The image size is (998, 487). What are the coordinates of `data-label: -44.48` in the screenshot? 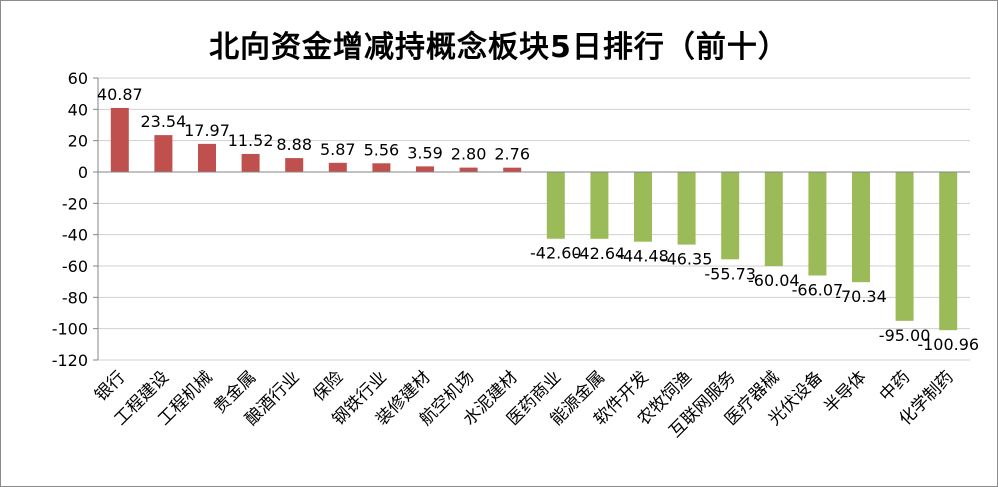 It's located at (643, 256).